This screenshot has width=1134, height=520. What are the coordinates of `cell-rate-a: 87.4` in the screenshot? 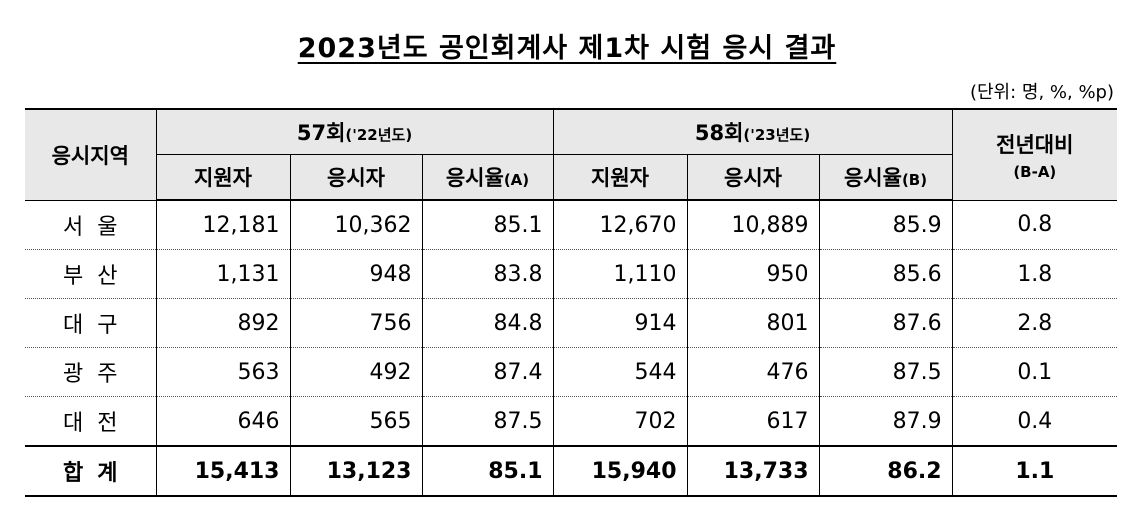 It's located at (487, 372).